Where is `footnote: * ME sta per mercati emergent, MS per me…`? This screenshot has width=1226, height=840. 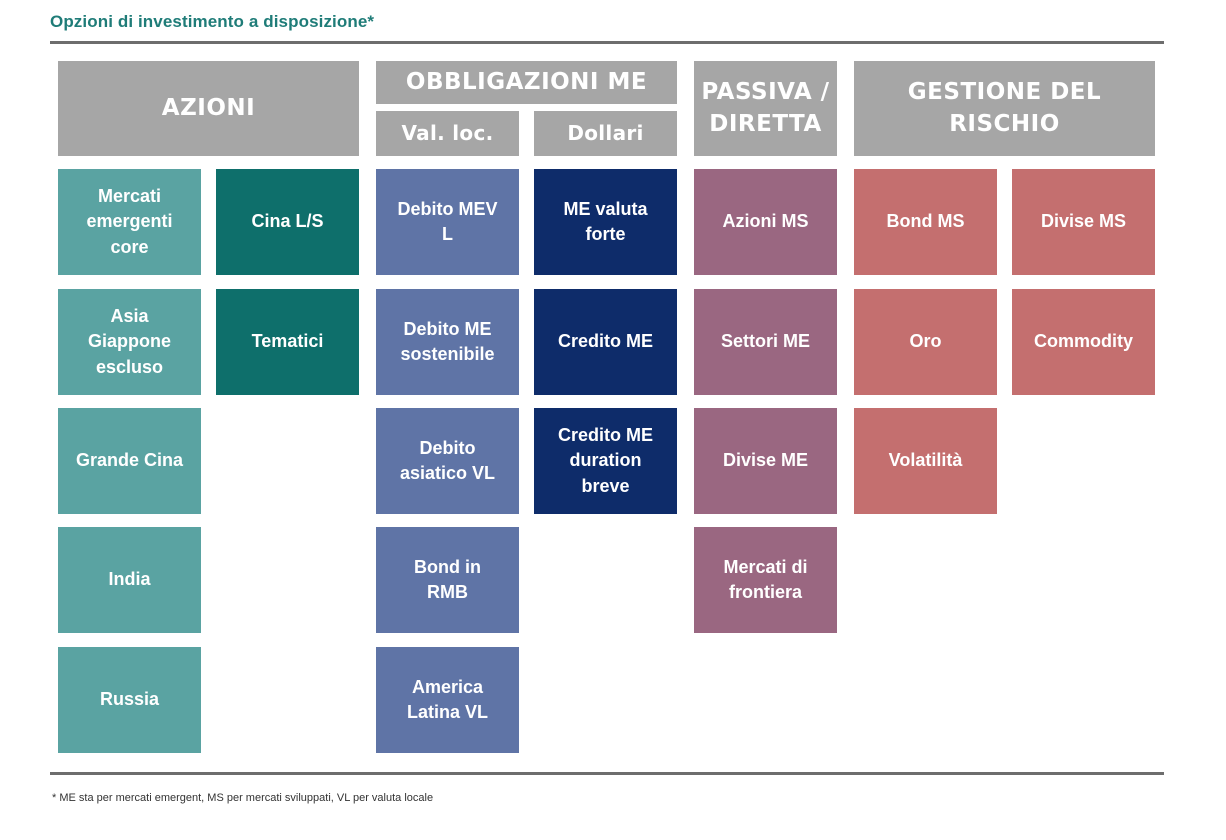 footnote: * ME sta per mercati emergent, MS per me… is located at coordinates (243, 798).